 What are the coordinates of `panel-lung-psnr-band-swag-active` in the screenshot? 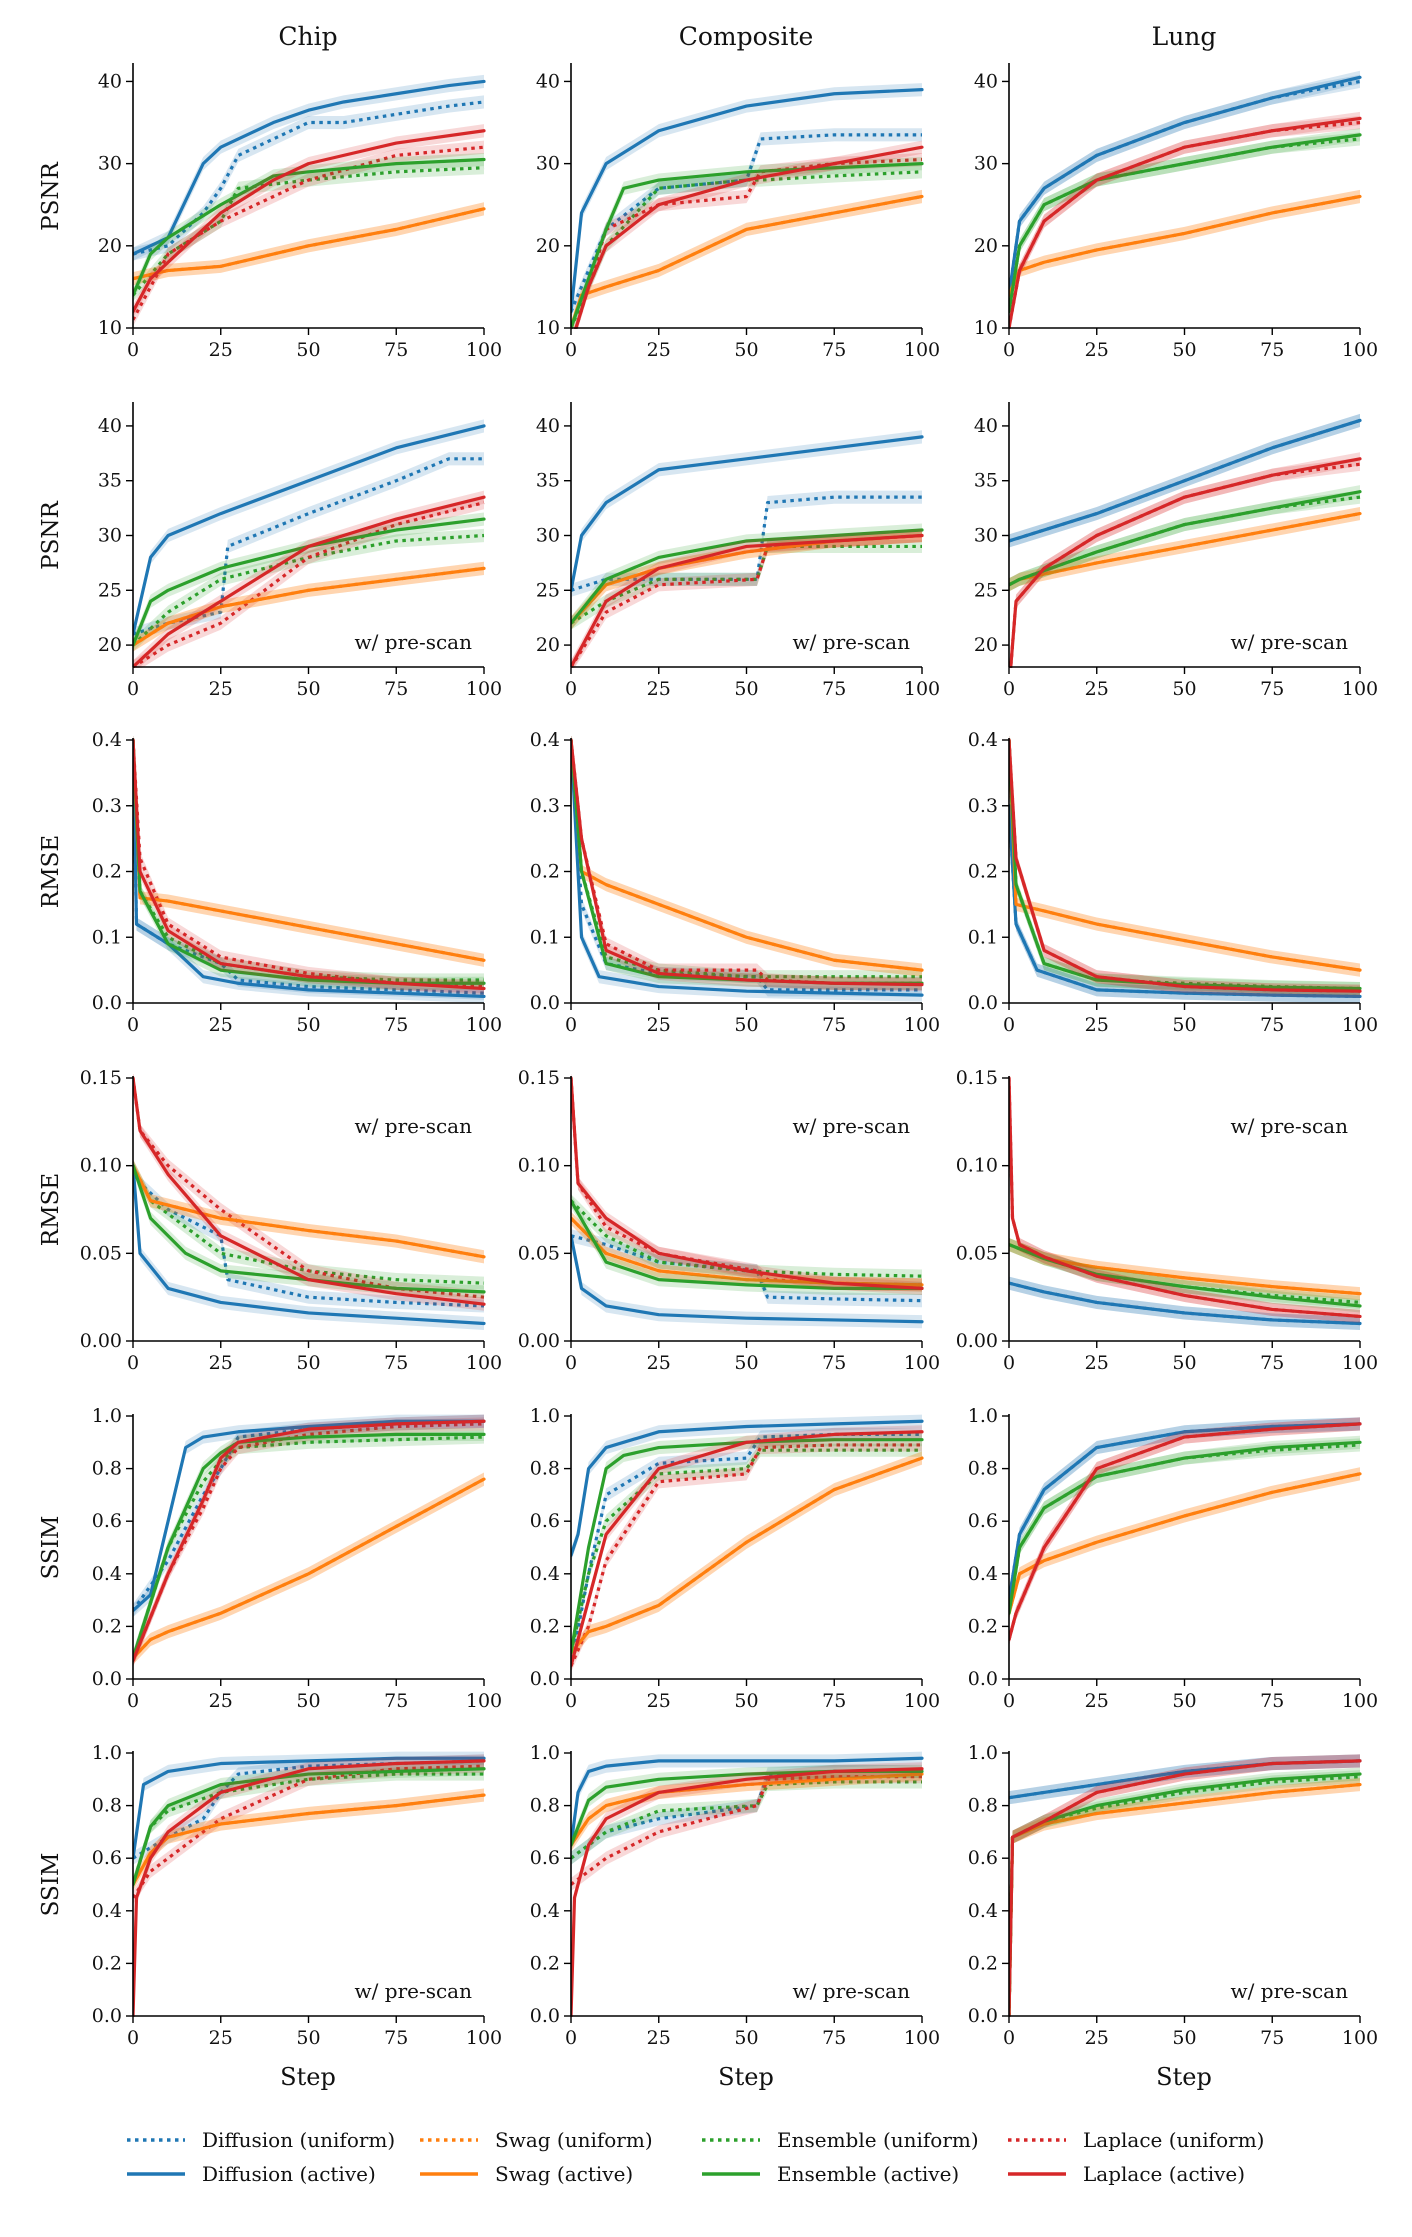 It's located at (1184, 245).